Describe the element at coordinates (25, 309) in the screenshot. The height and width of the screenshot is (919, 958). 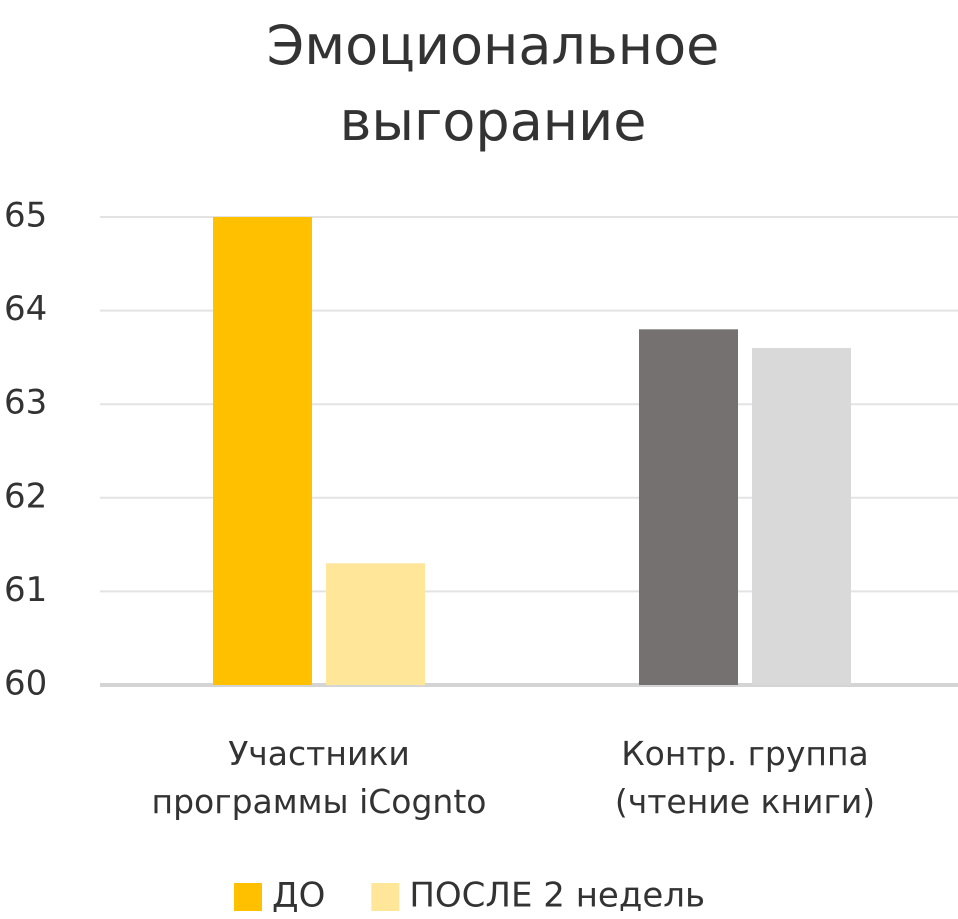
I see `y-tick-label: 64` at that location.